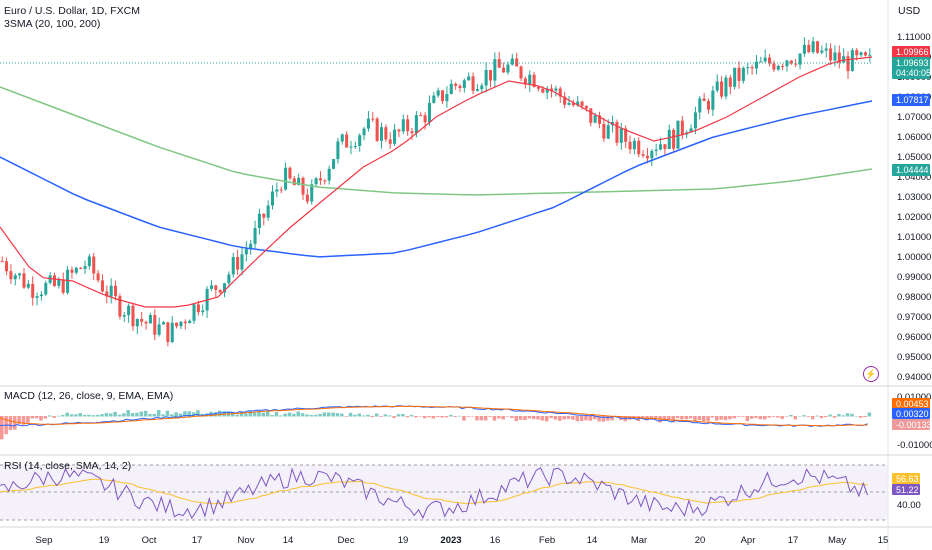 The height and width of the screenshot is (550, 932). What do you see at coordinates (909, 11) in the screenshot?
I see `currency-label: USD` at bounding box center [909, 11].